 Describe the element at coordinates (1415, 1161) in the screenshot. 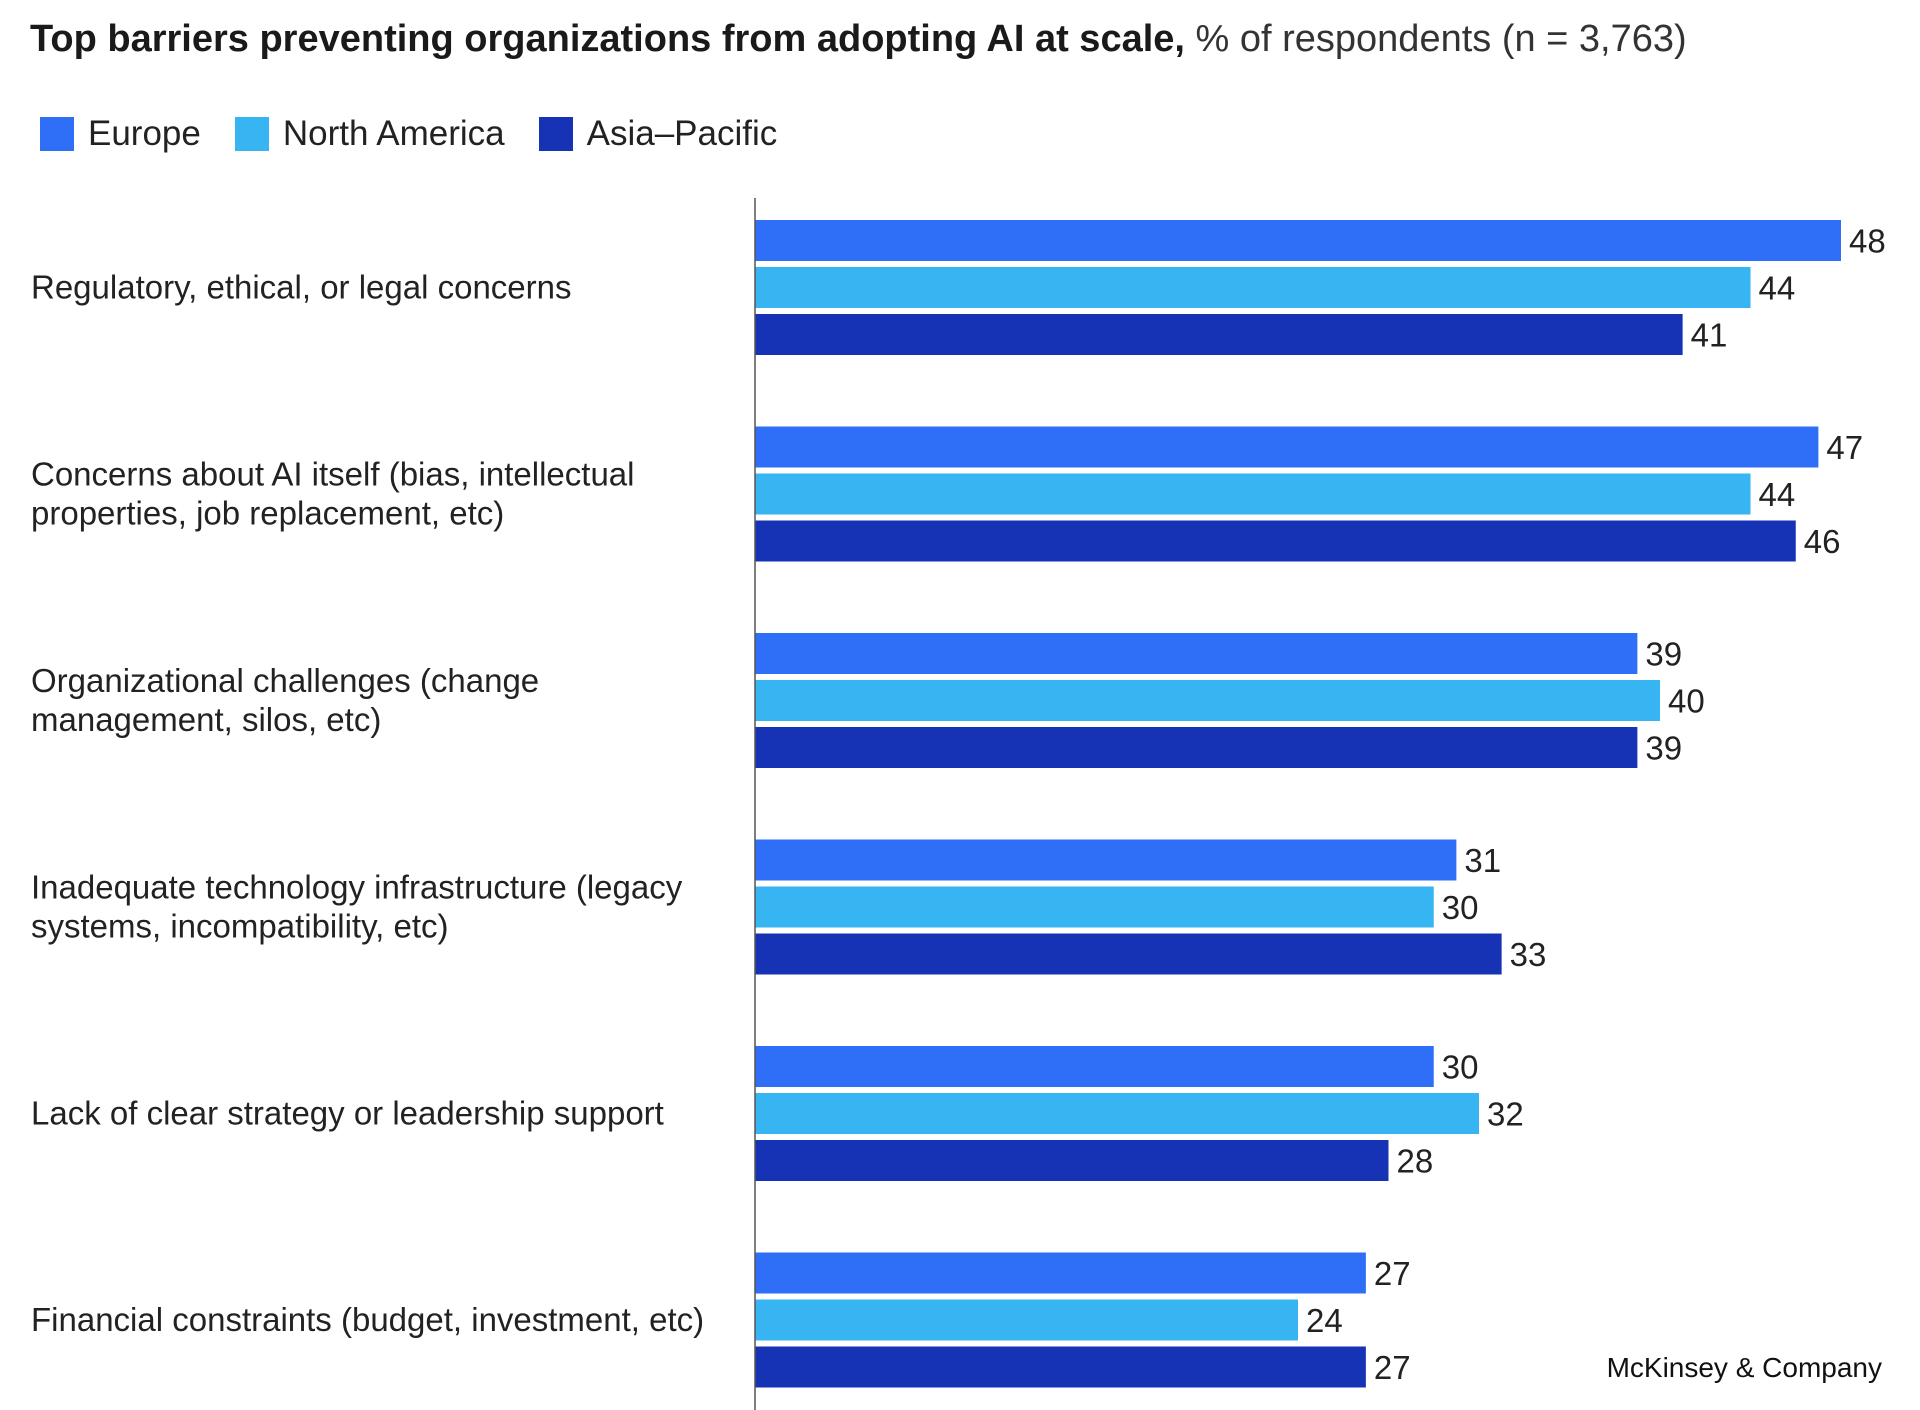

I see `value-label: 28` at that location.